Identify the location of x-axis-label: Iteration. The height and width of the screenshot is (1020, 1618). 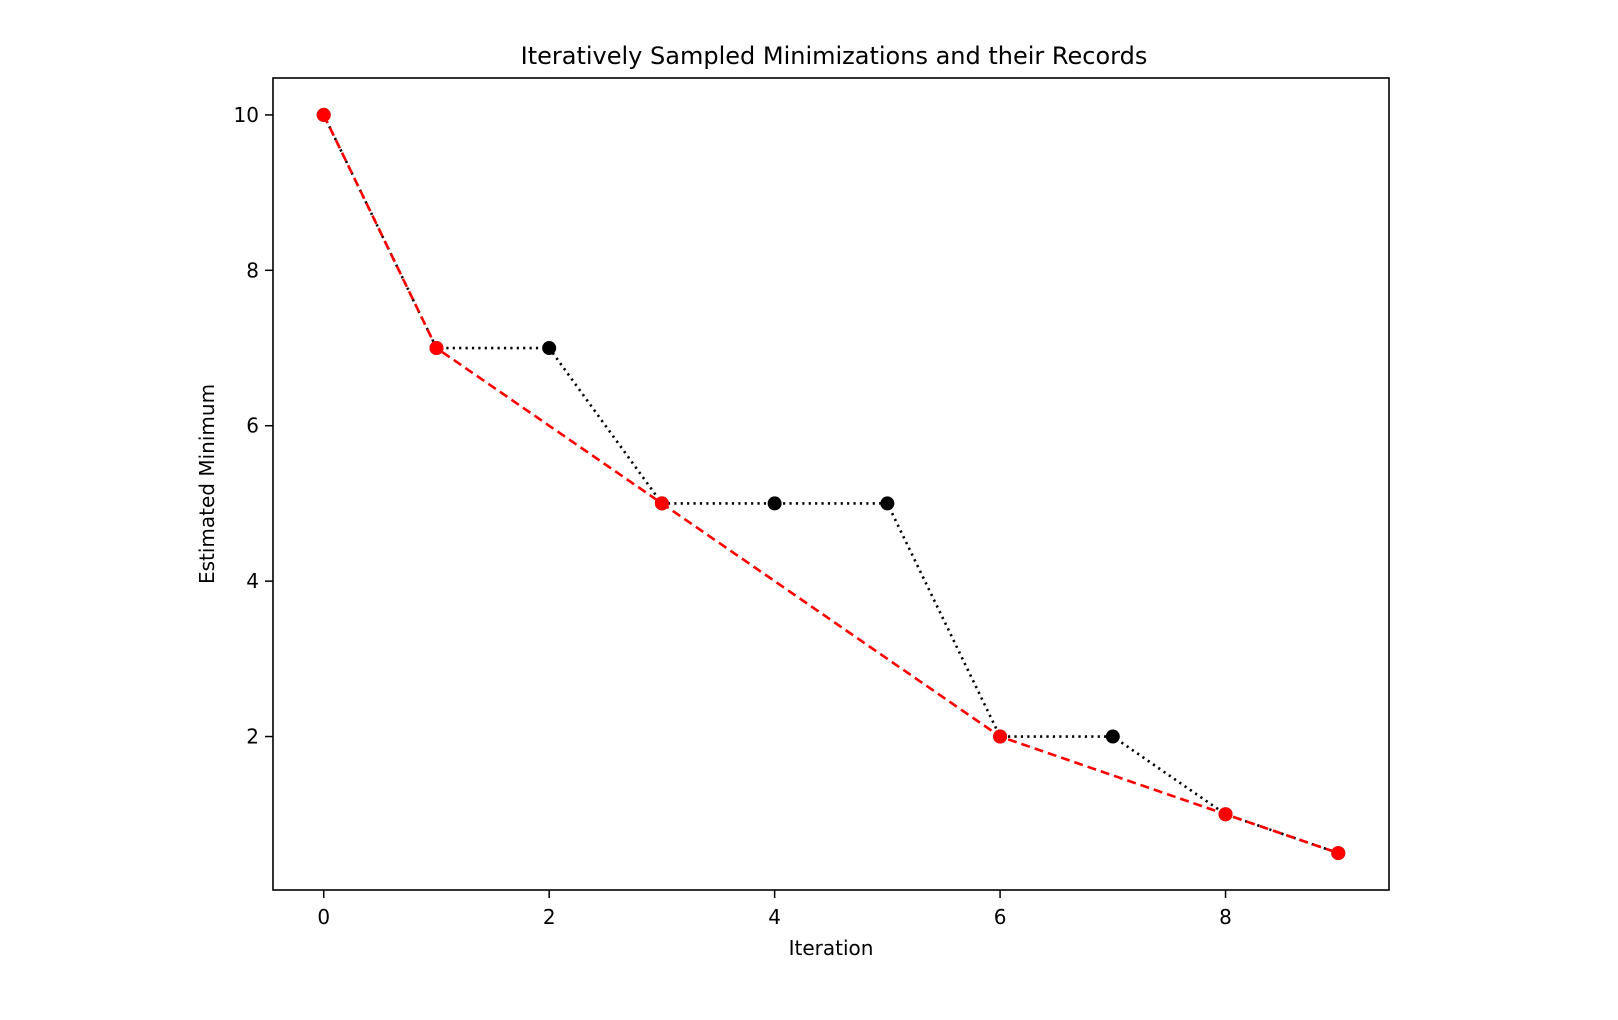
(831, 948).